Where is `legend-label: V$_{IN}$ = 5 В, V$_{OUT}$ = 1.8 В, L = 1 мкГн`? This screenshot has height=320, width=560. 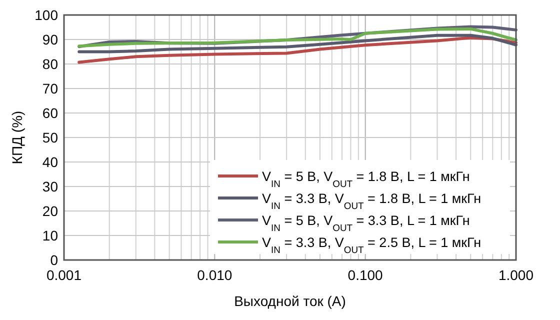 legend-label: V$_{IN}$ = 5 В, V$_{OUT}$ = 1.8 В, L = 1 мкГн is located at coordinates (366, 179).